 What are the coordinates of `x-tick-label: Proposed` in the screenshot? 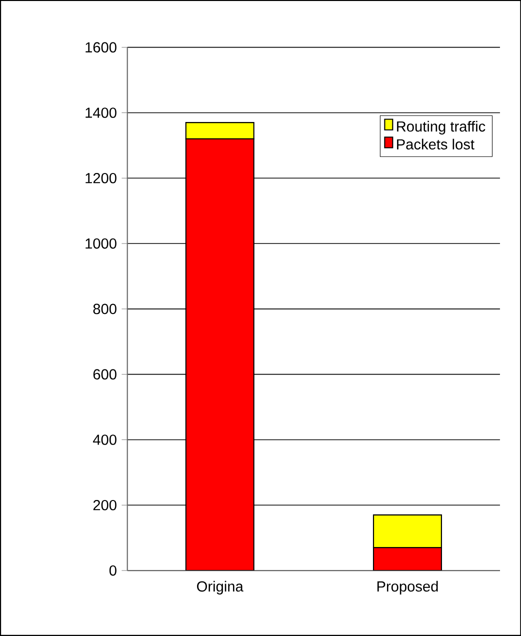 It's located at (407, 587).